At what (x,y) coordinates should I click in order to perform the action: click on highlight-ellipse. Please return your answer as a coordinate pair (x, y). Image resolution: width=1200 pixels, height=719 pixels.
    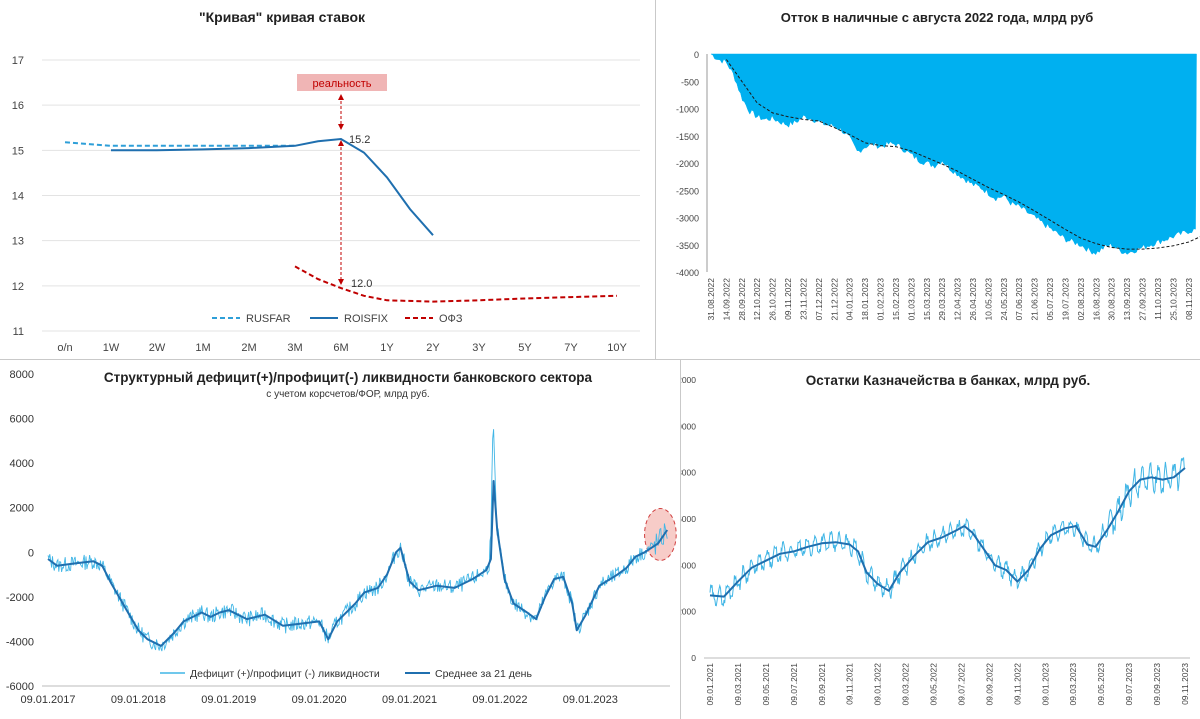
    Looking at the image, I should click on (660, 534).